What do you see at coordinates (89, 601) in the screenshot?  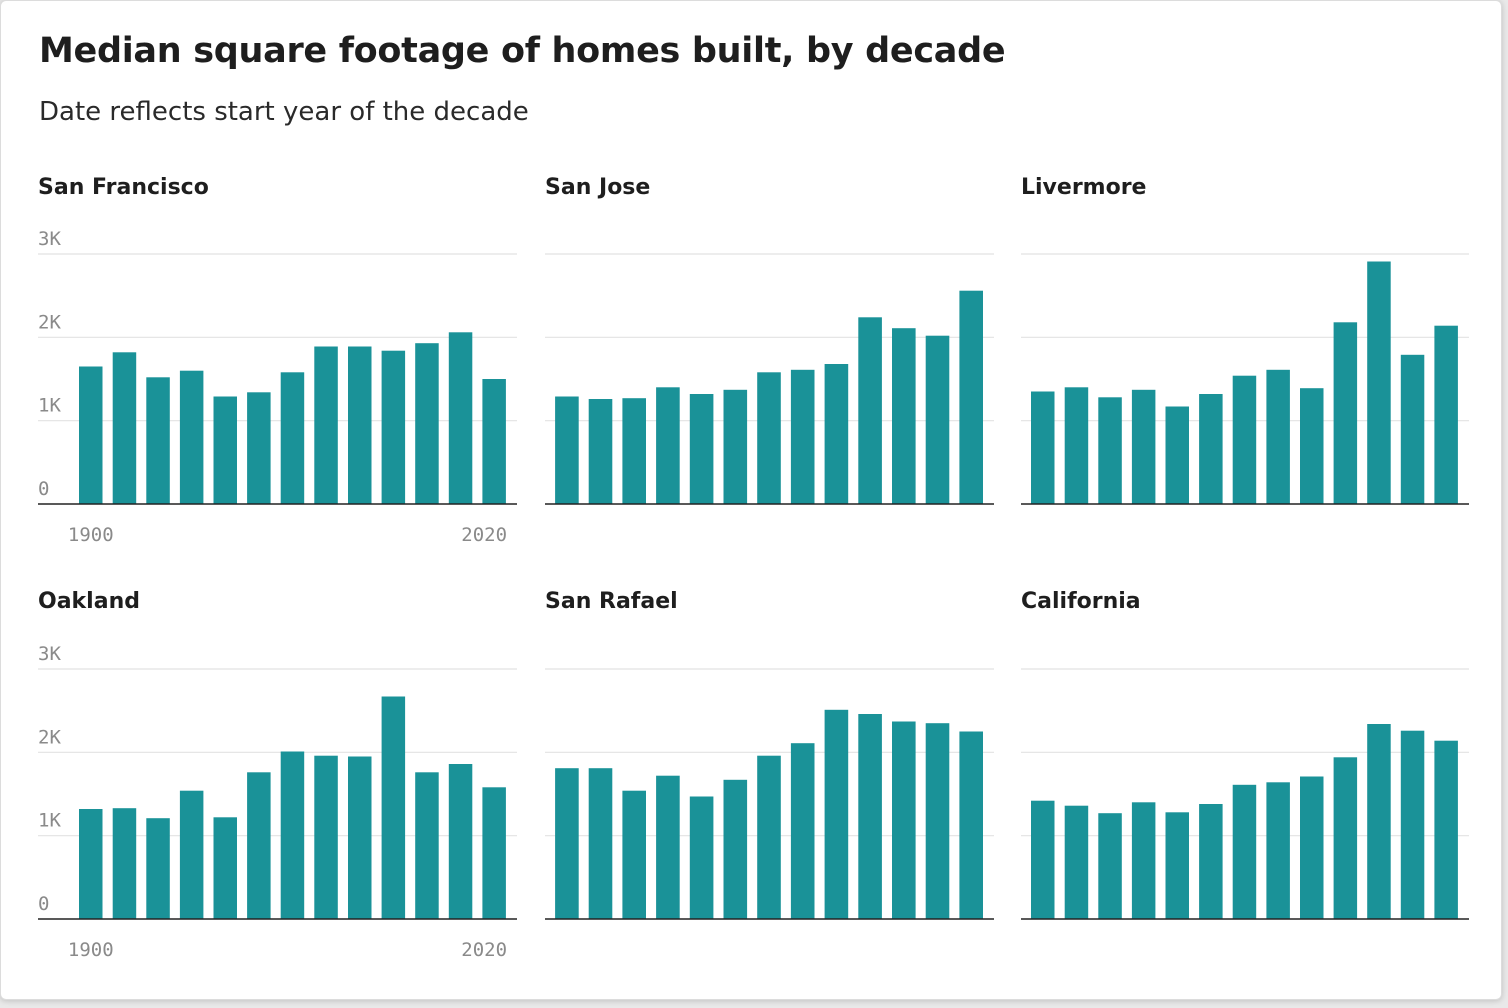 I see `panel-title: Oakland` at bounding box center [89, 601].